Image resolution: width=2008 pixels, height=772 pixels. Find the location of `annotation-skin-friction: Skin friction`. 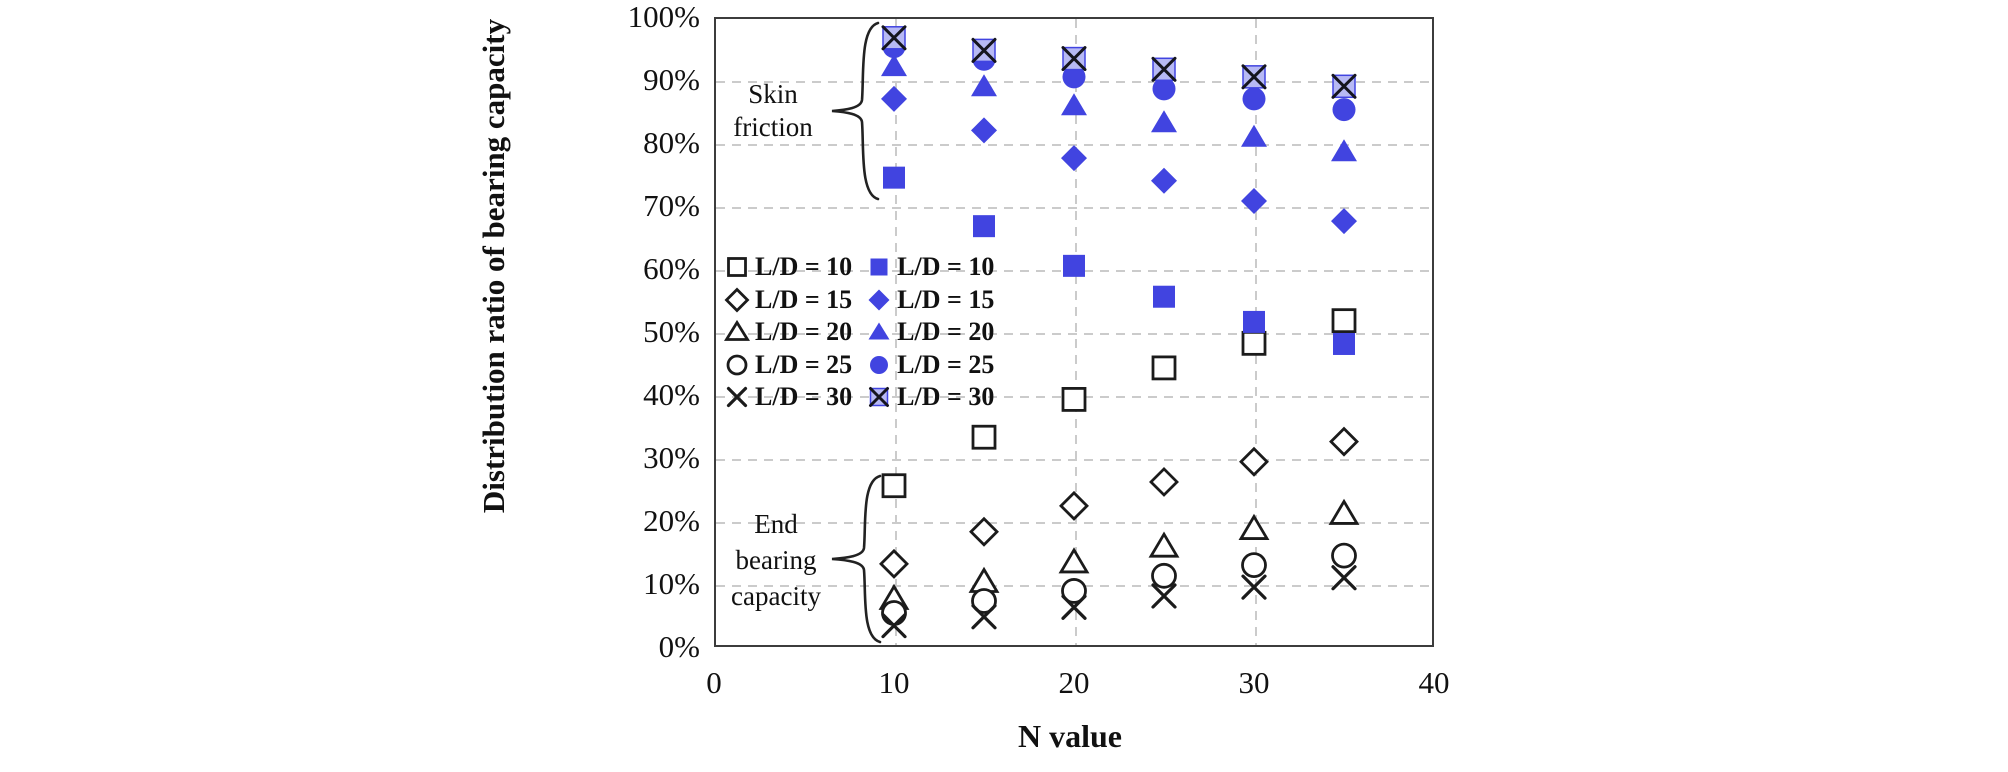

annotation-skin-friction: Skin friction is located at coordinates (773, 110).